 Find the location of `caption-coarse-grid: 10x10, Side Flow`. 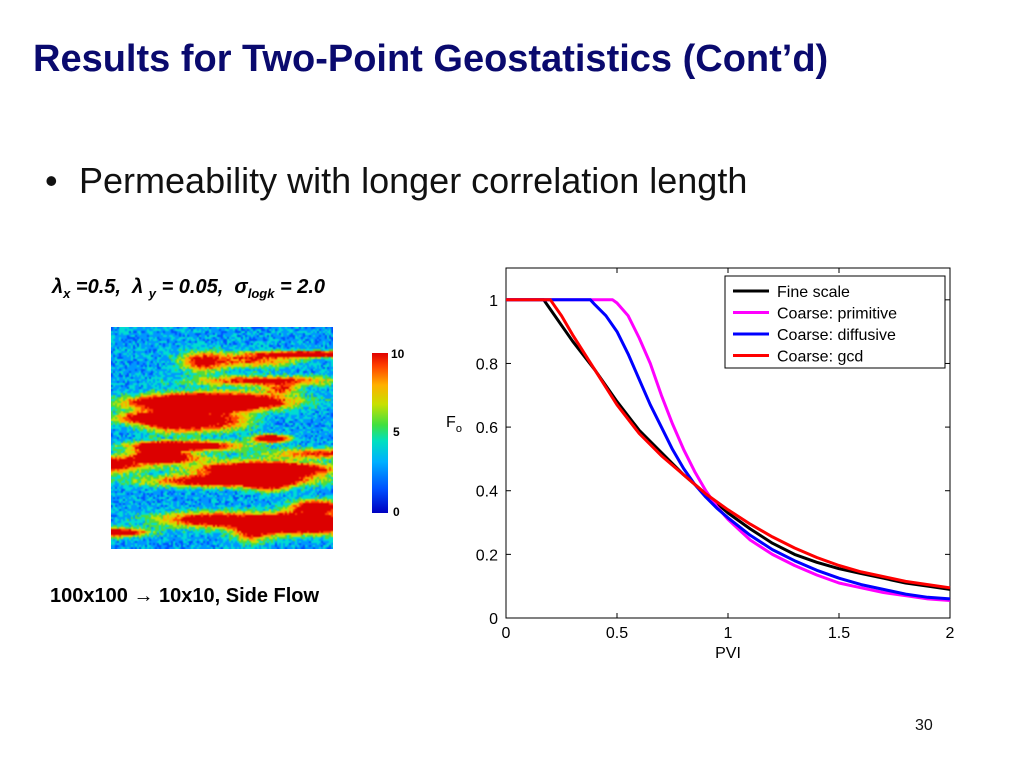

caption-coarse-grid: 10x10, Side Flow is located at coordinates (239, 596).